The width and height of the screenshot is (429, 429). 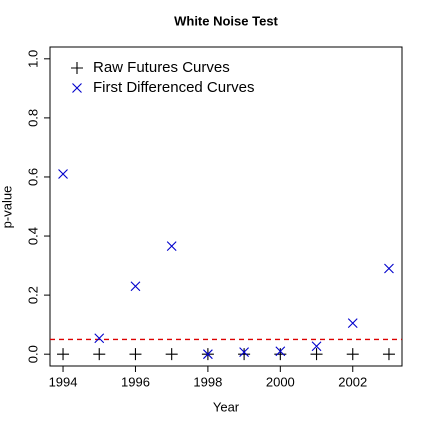 I want to click on x-tick-label: 2000, so click(x=280, y=381).